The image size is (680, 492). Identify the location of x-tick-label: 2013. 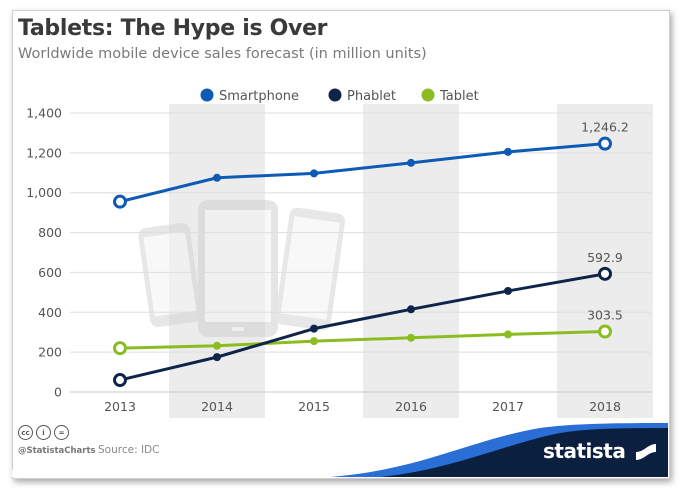
(120, 406).